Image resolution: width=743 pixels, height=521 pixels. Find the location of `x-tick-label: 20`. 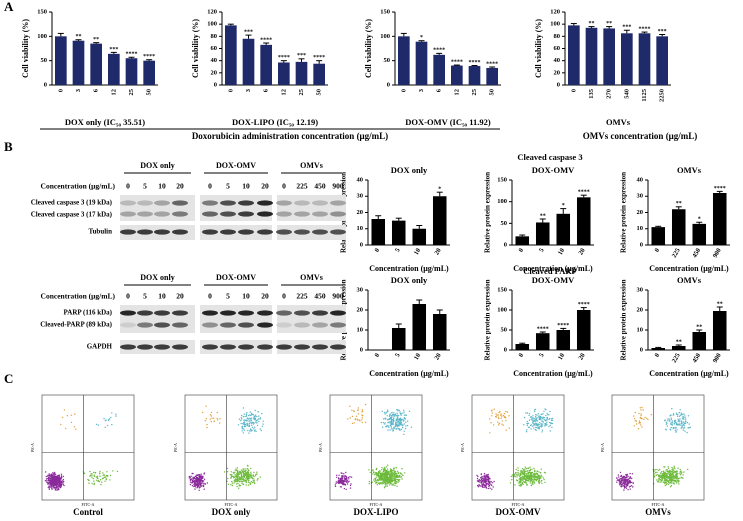

x-tick-label: 20 is located at coordinates (581, 356).